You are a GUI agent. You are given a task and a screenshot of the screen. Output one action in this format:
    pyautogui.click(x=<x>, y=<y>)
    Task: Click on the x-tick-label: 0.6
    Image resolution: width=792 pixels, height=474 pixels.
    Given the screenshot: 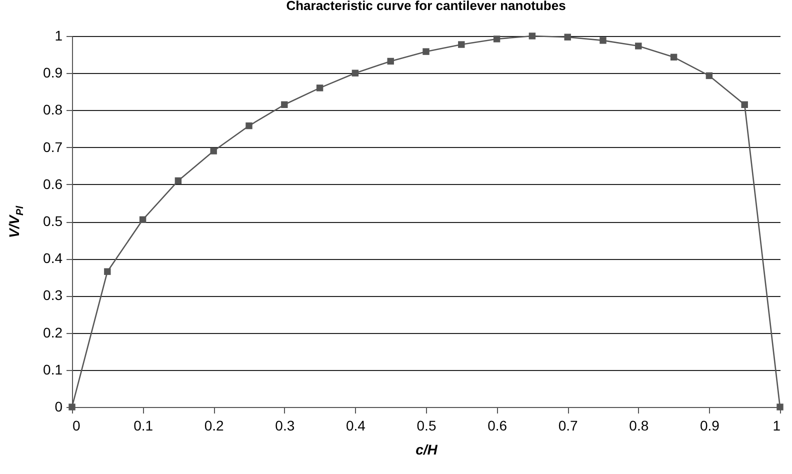 What is the action you would take?
    pyautogui.click(x=498, y=426)
    